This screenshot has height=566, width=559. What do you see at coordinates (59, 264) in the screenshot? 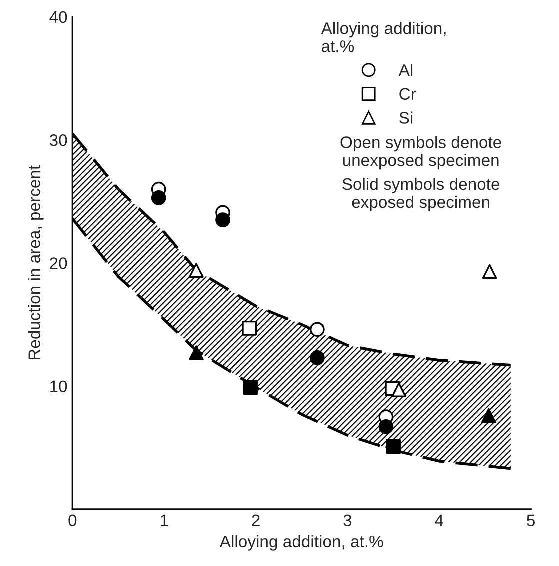
I see `y-tick-label: 20` at bounding box center [59, 264].